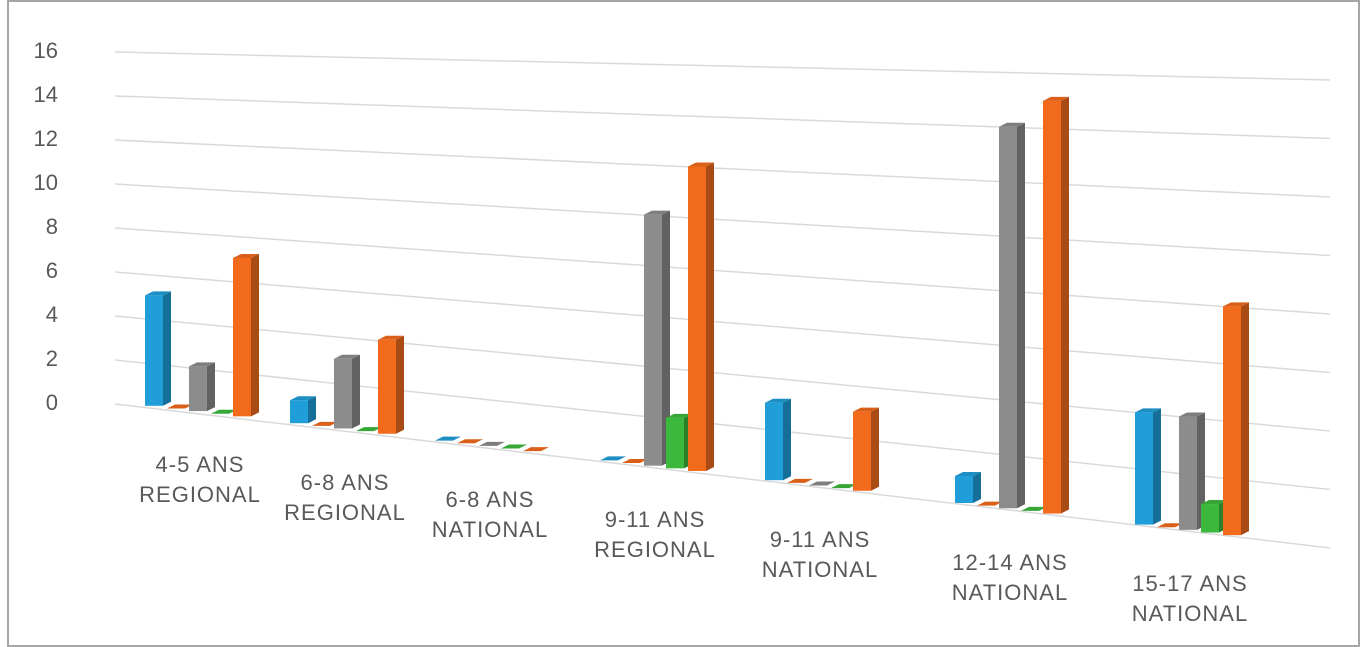 The image size is (1360, 647). What do you see at coordinates (1010, 577) in the screenshot?
I see `x-tick-label: 12-14 ANS NATIONAL` at bounding box center [1010, 577].